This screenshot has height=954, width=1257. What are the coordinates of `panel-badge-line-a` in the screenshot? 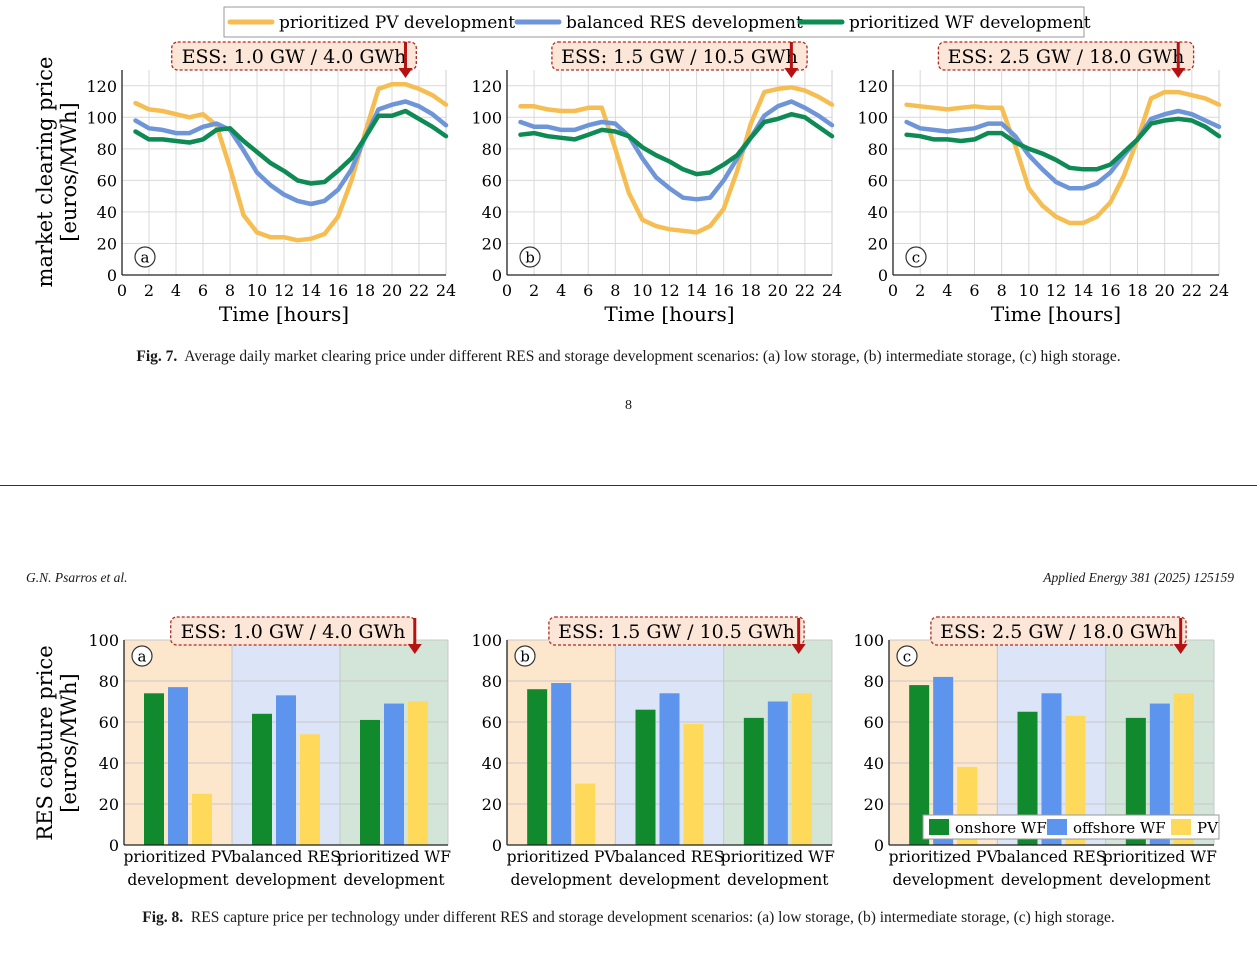 It's located at (145, 257).